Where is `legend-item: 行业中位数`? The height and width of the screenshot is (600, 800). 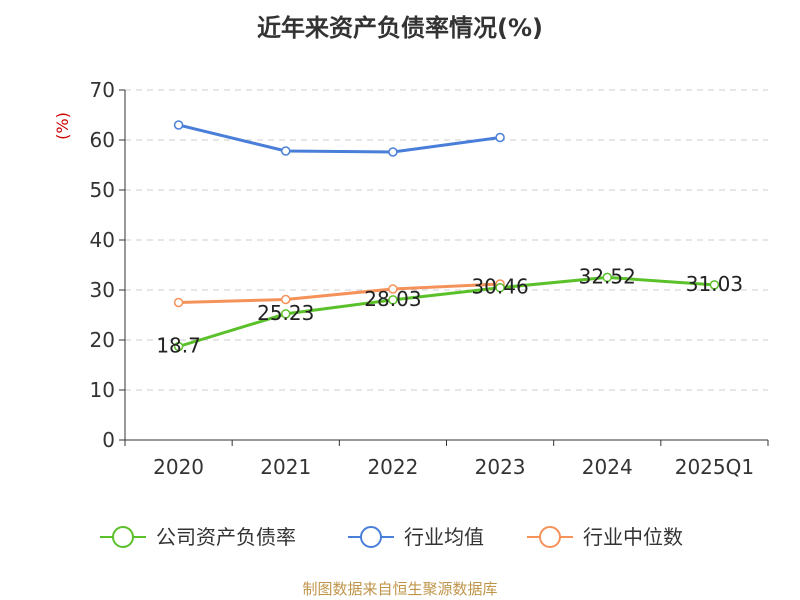
legend-item: 行业中位数 is located at coordinates (605, 537).